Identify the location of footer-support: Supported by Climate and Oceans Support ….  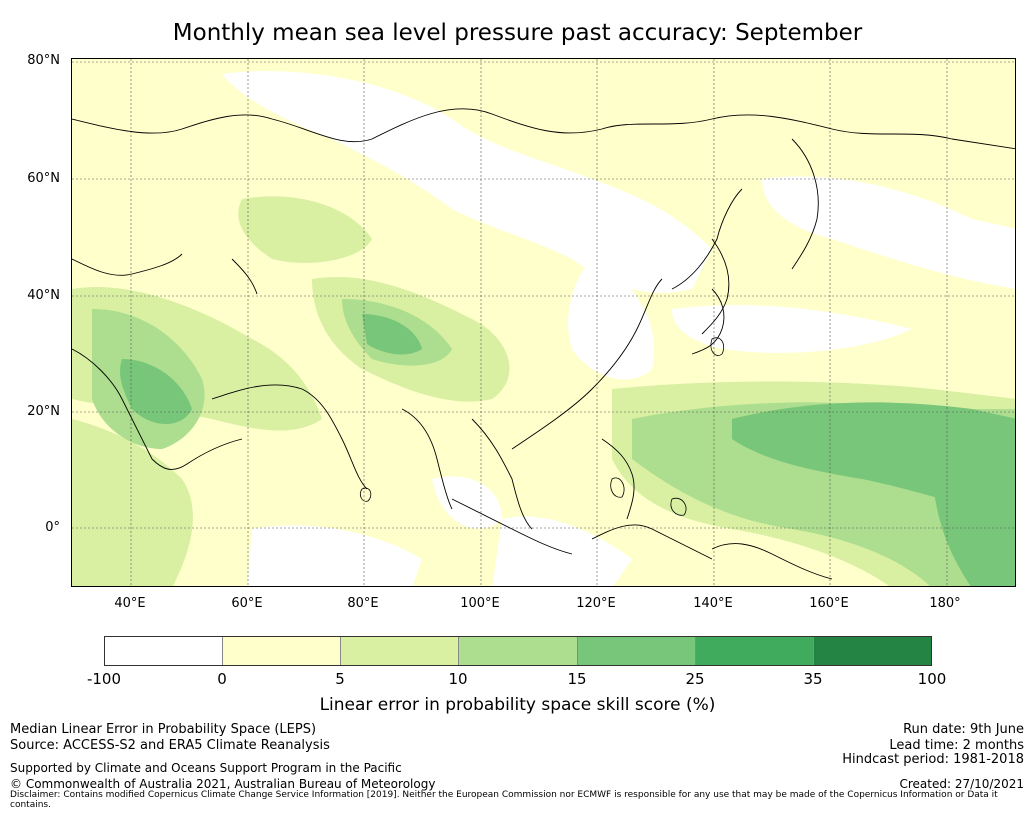
(206, 768).